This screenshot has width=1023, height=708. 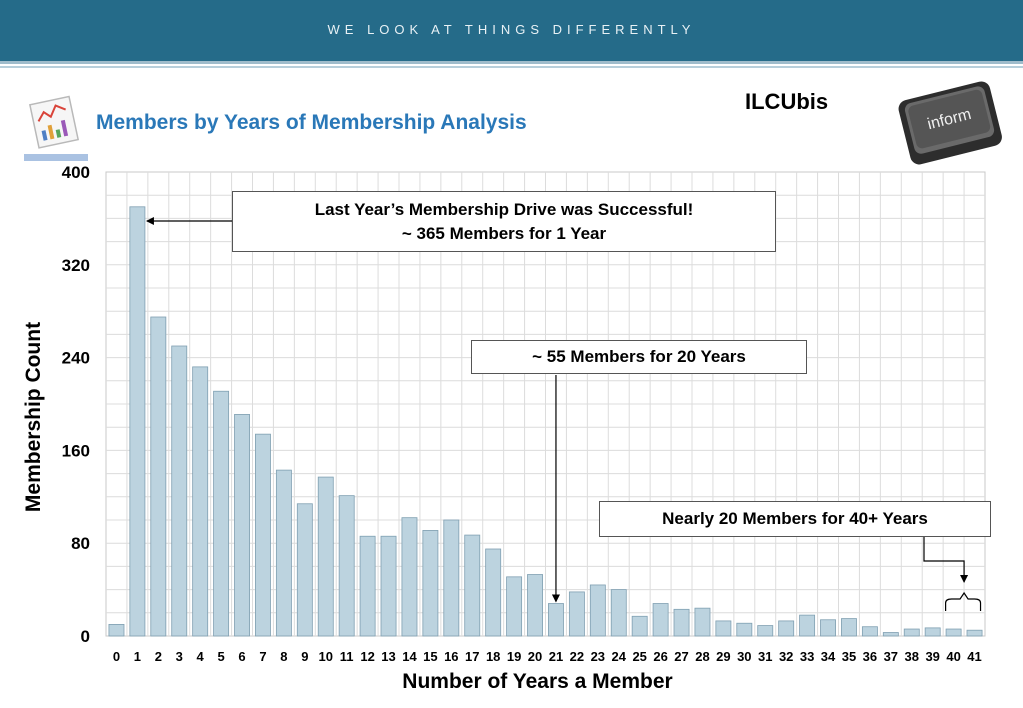 I want to click on x-tick-label: 14, so click(x=409, y=656).